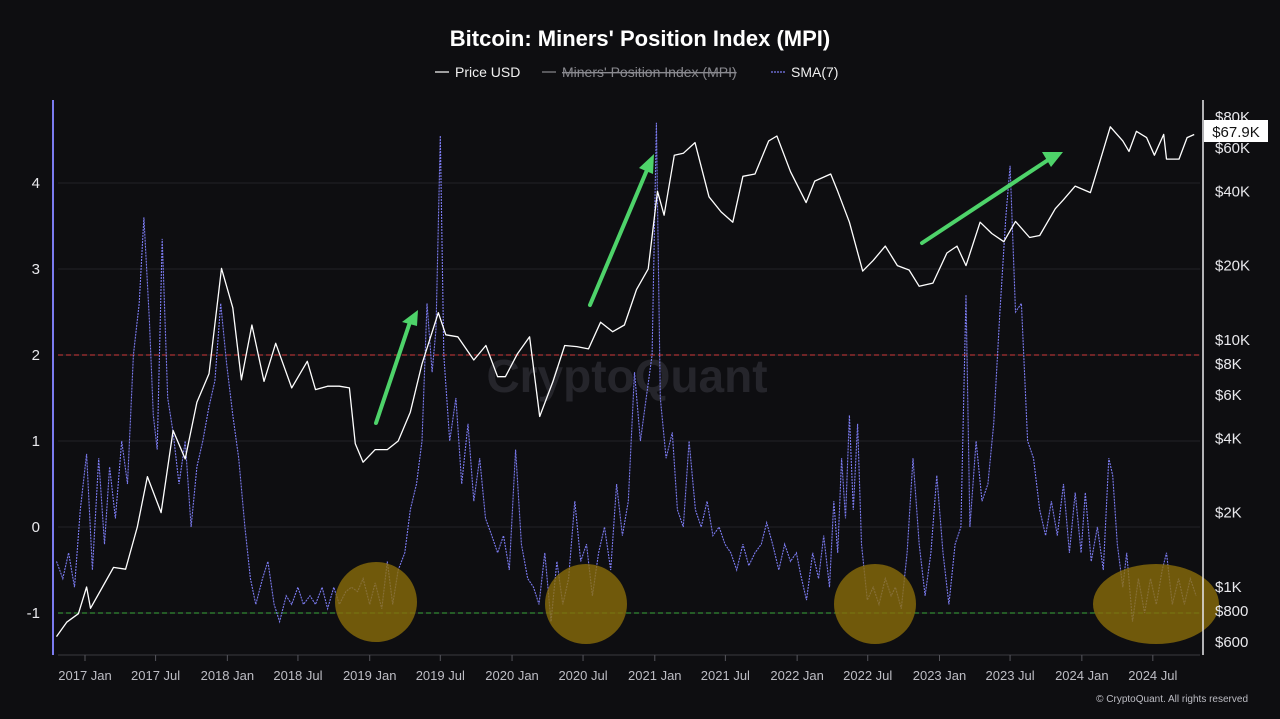  Describe the element at coordinates (1082, 675) in the screenshot. I see `x-tick-label: 2024 Jan` at that location.